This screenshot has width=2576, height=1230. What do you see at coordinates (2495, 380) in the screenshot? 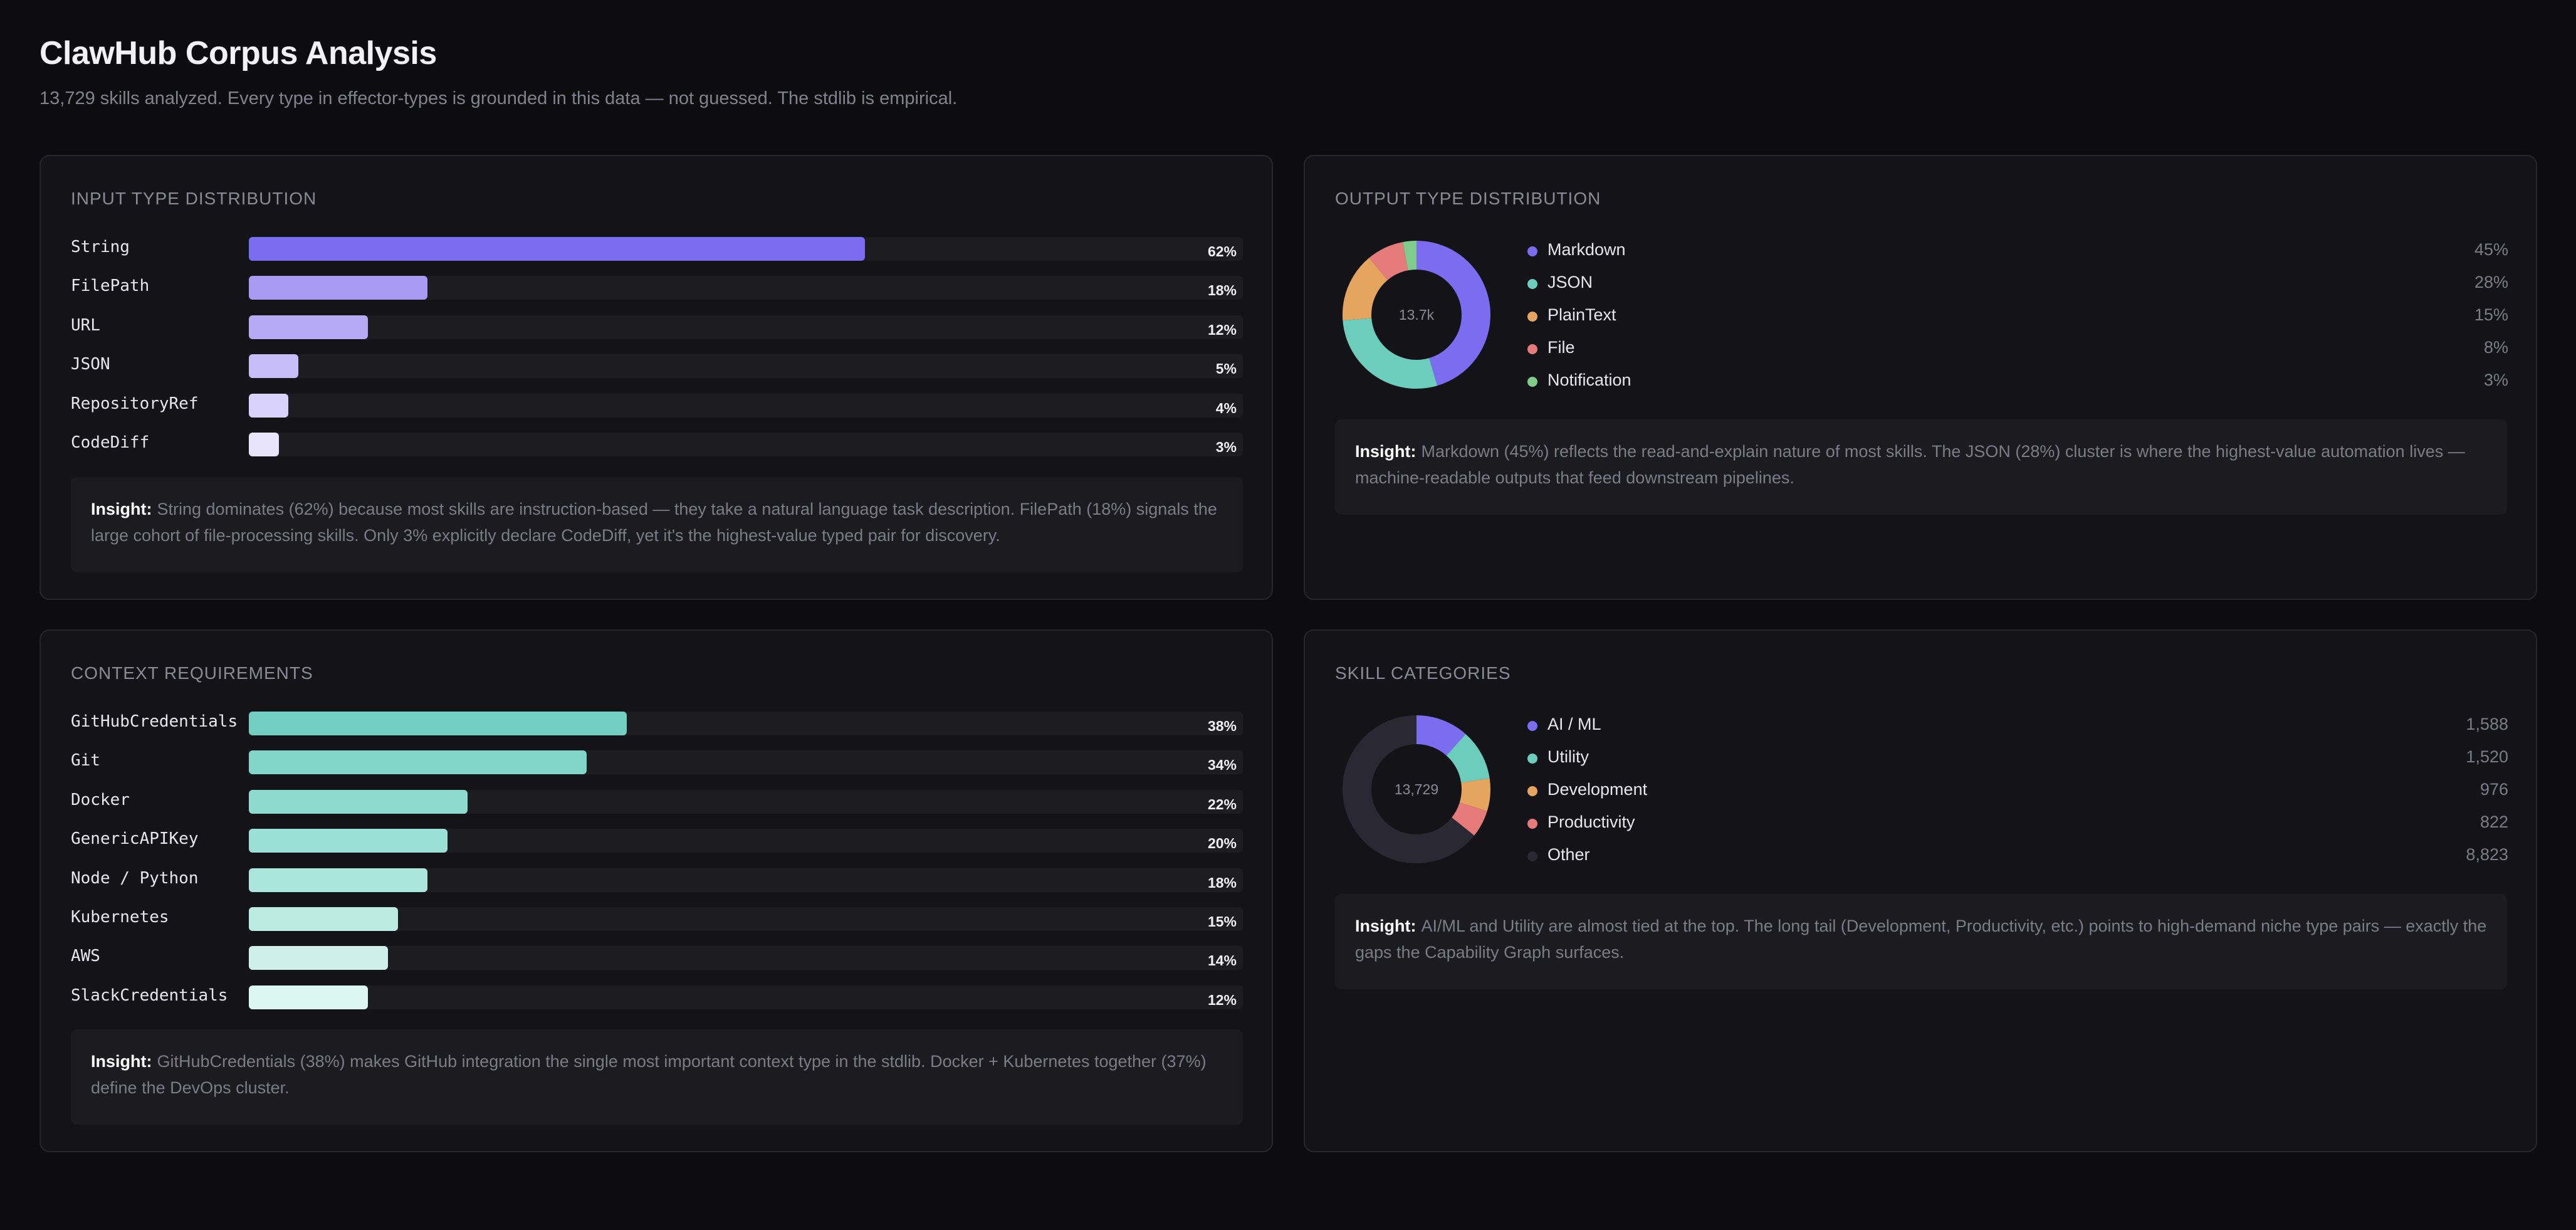
I see `legend-value: 3%` at bounding box center [2495, 380].